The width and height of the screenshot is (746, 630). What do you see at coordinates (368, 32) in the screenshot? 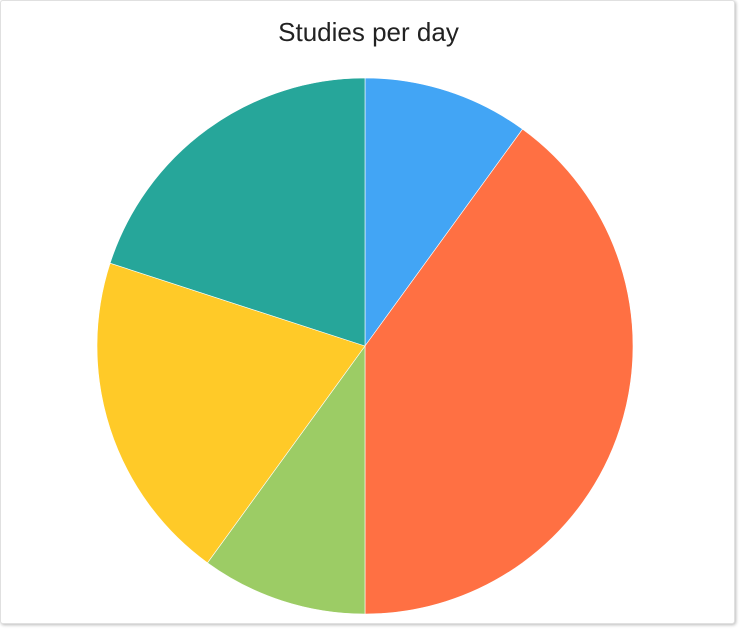
I see `chart-title: Studies per day` at bounding box center [368, 32].